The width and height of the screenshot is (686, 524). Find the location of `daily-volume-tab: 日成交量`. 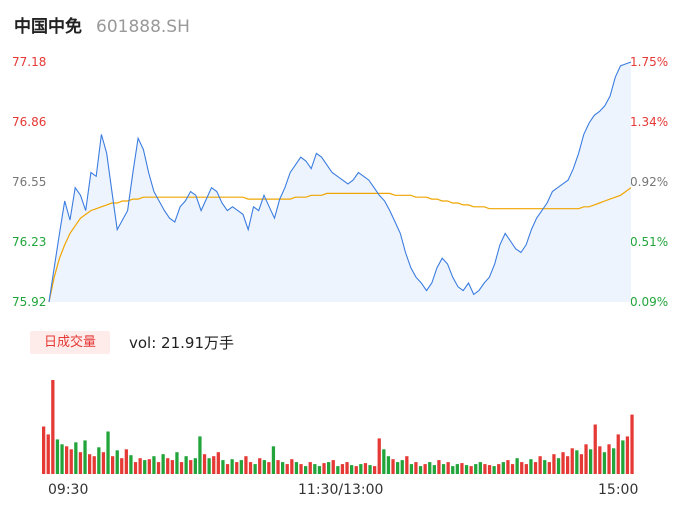

daily-volume-tab: 日成交量 is located at coordinates (70, 342).